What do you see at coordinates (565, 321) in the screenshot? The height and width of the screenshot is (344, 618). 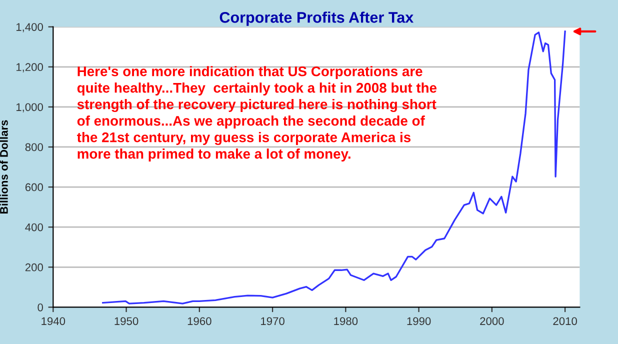 I see `x-tick-label: 2010` at bounding box center [565, 321].